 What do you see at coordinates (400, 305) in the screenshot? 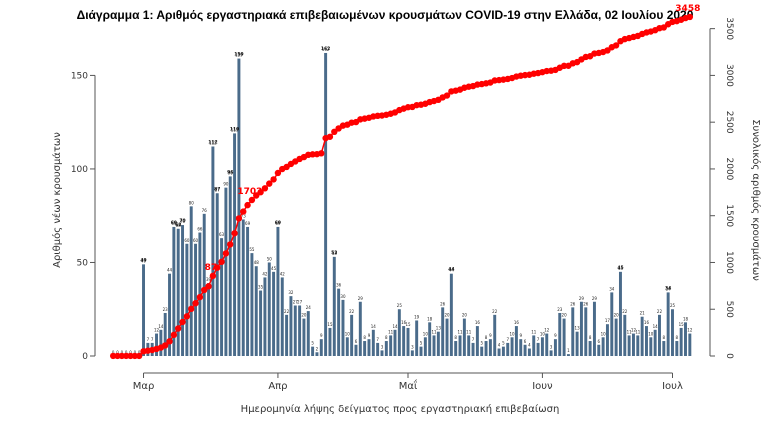
I see `bar-value-label: 25` at bounding box center [400, 305].